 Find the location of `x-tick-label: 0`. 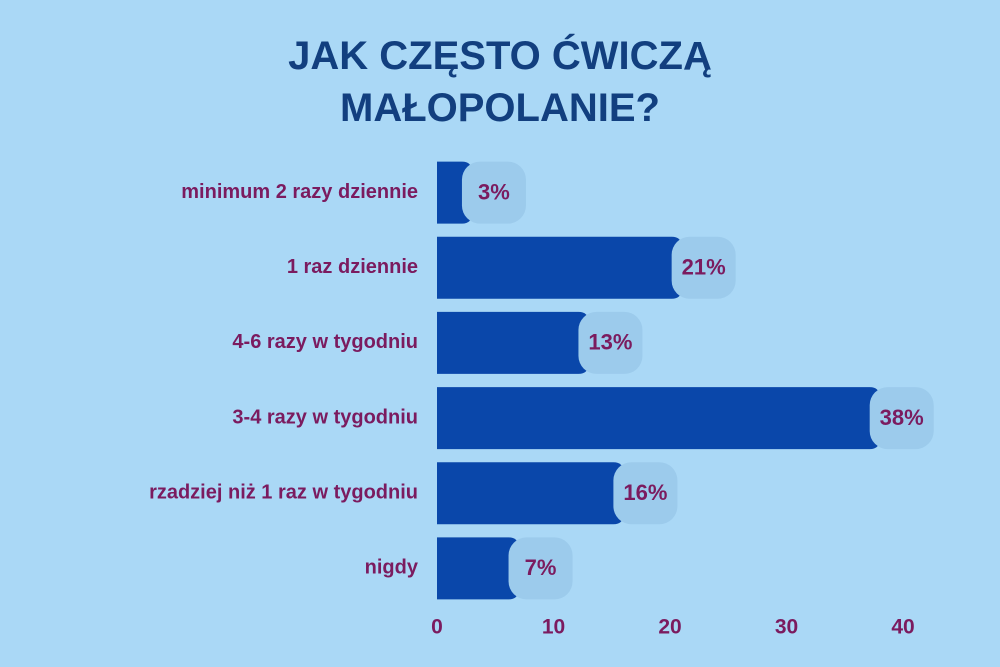

x-tick-label: 0 is located at coordinates (437, 627).